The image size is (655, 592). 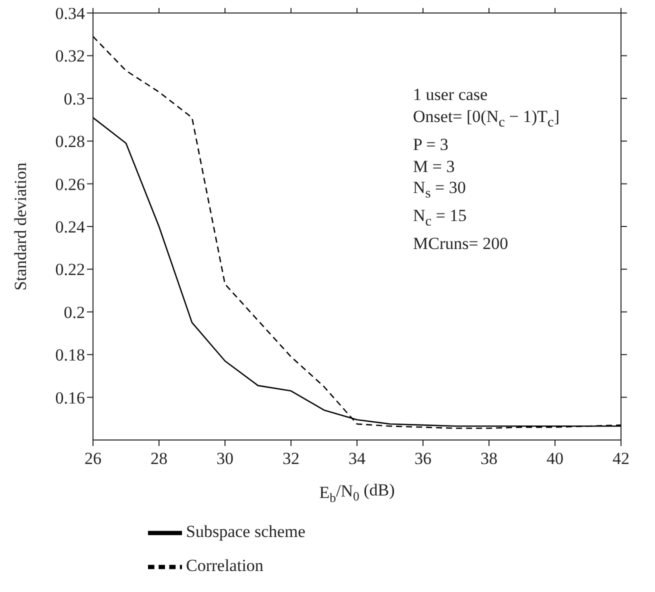 I want to click on annotation: Onset= [0(N$_{c}$ − 1)T$_{c}$], so click(x=486, y=119).